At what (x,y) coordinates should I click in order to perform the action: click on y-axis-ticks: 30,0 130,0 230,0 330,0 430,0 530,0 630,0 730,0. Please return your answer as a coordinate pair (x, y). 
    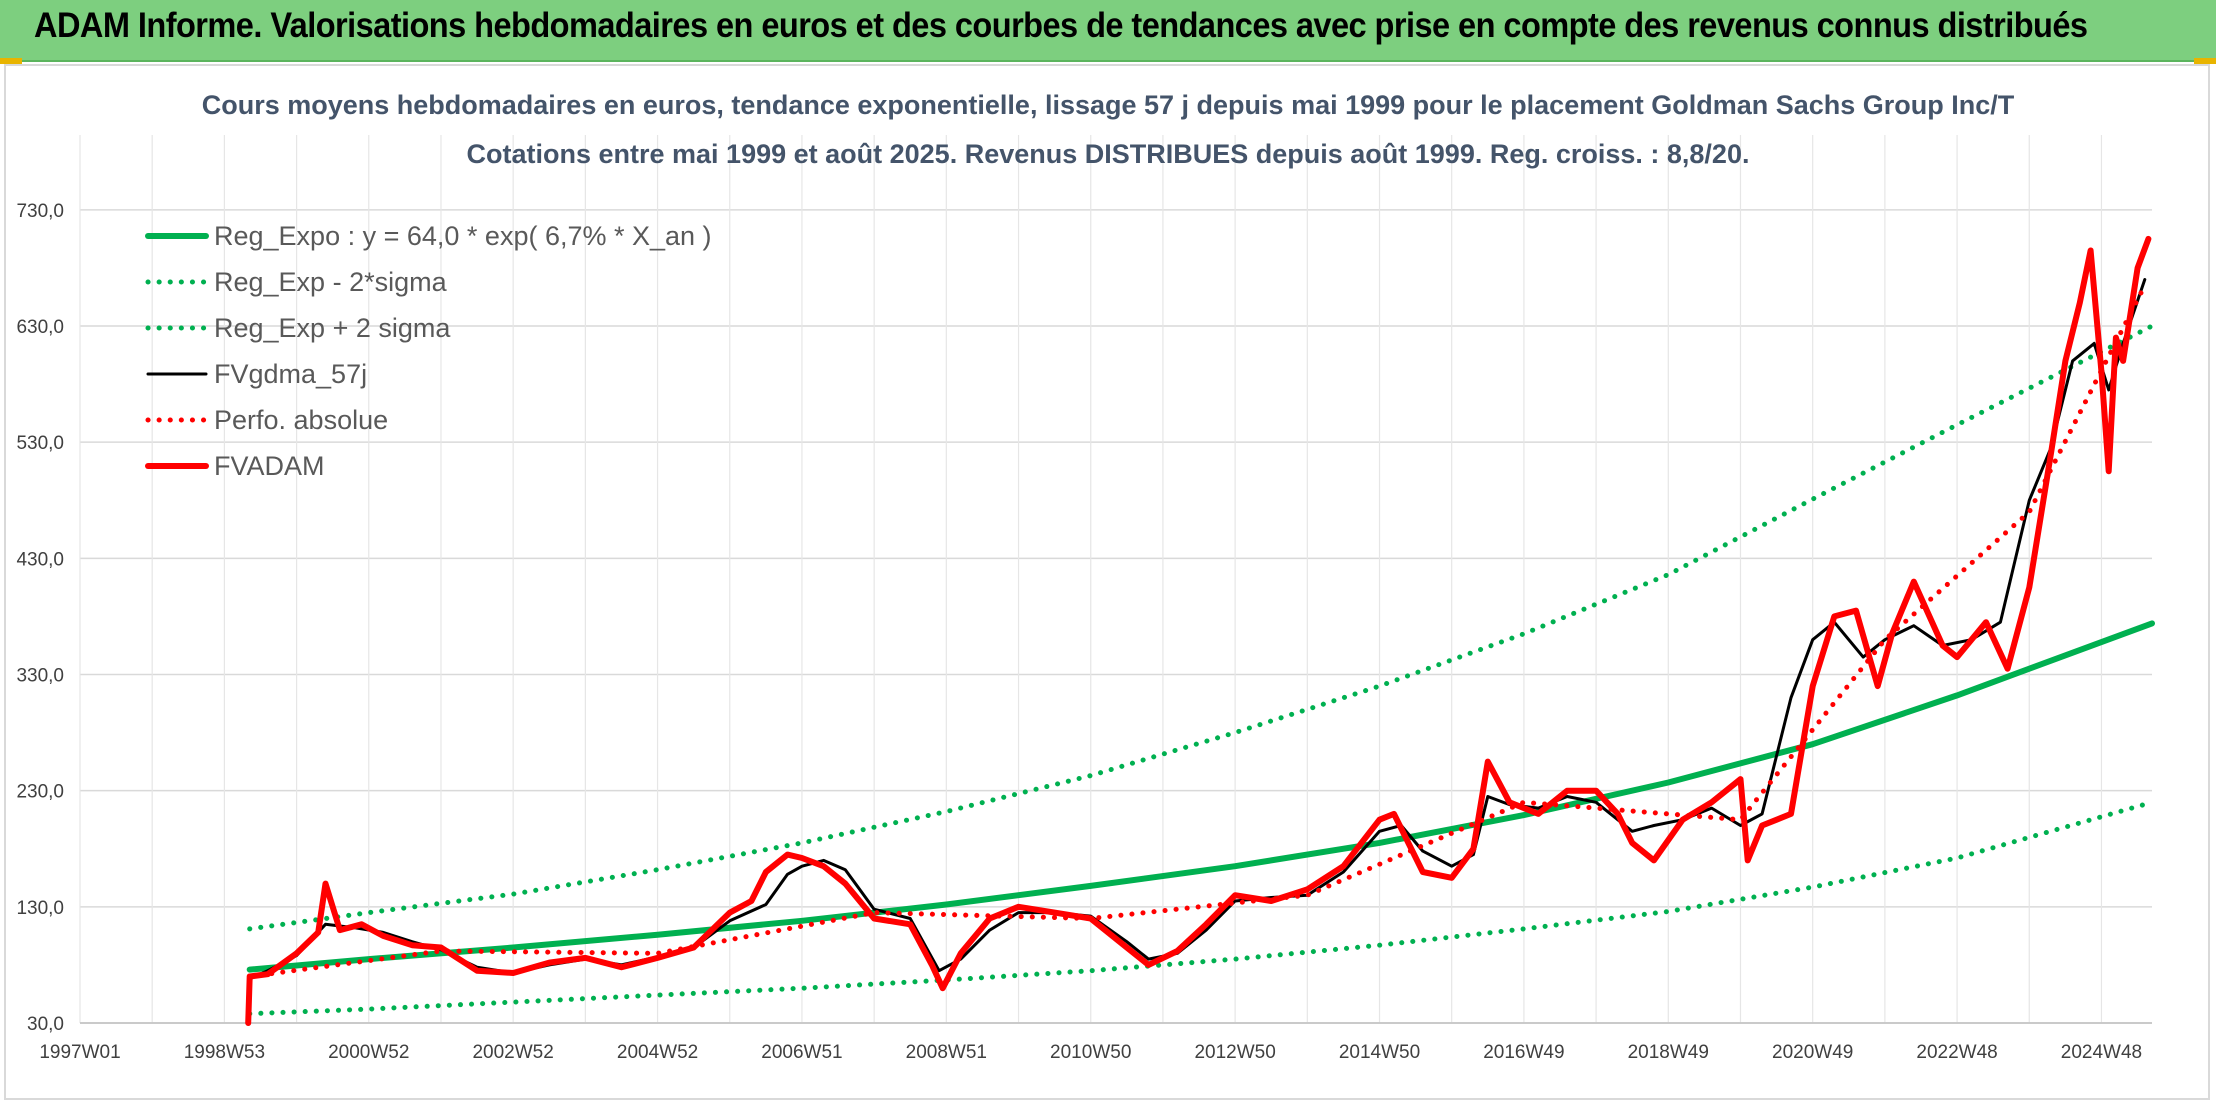
    Looking at the image, I should click on (40, 618).